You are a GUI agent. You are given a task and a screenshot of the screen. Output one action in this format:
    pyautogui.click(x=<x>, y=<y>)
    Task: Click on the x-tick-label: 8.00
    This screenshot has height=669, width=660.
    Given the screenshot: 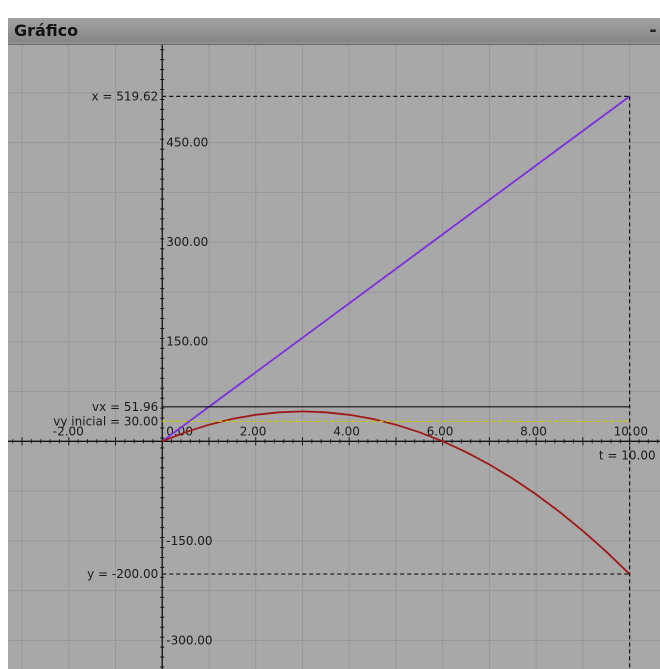 What is the action you would take?
    pyautogui.click(x=533, y=431)
    